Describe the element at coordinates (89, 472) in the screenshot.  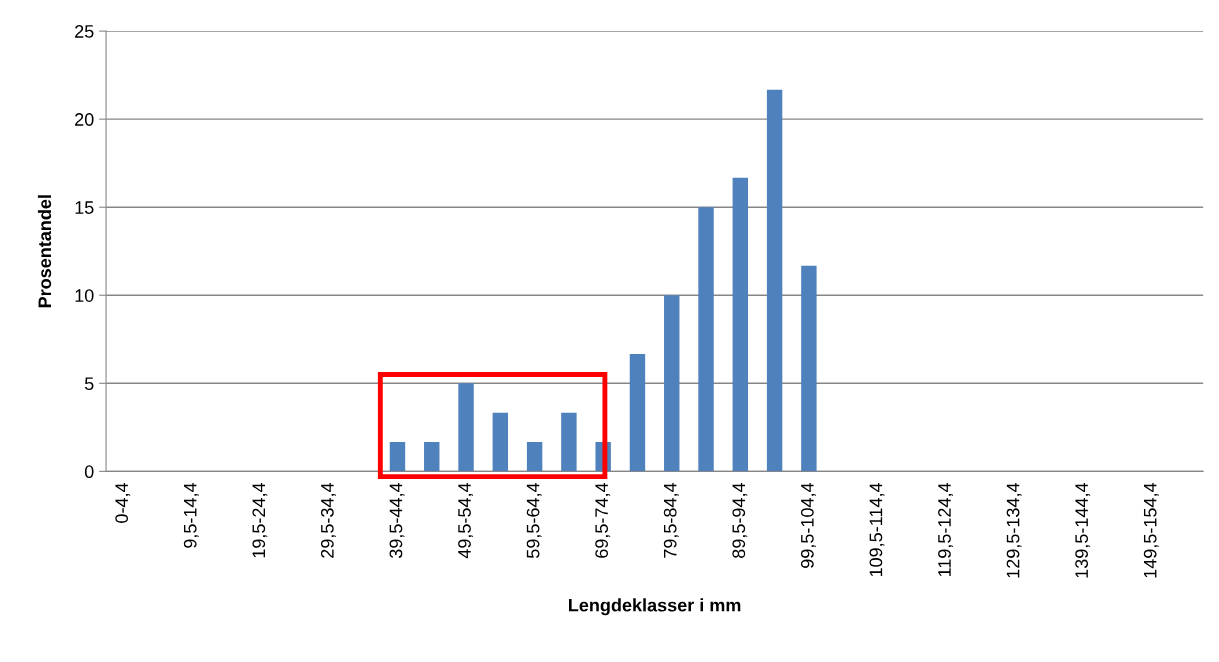
I see `y-tick-label: 0` at that location.